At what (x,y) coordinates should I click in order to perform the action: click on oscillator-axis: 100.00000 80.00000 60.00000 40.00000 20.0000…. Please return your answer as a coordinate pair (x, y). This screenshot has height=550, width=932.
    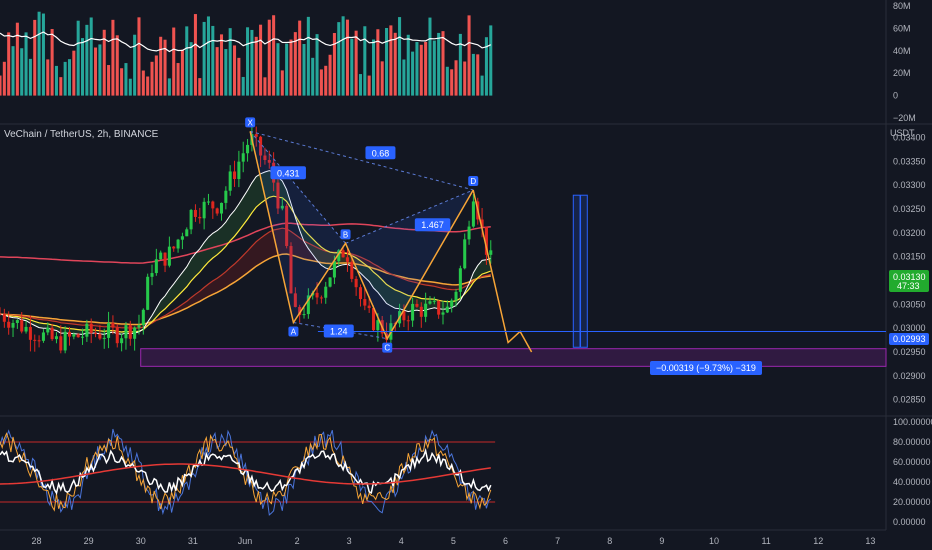
    Looking at the image, I should click on (912, 472).